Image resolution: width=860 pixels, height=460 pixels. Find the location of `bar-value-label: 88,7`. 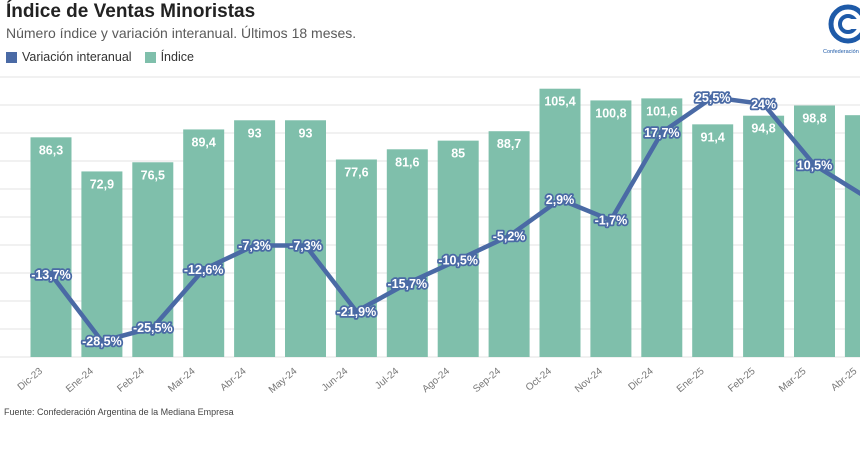

bar-value-label: 88,7 is located at coordinates (509, 144).